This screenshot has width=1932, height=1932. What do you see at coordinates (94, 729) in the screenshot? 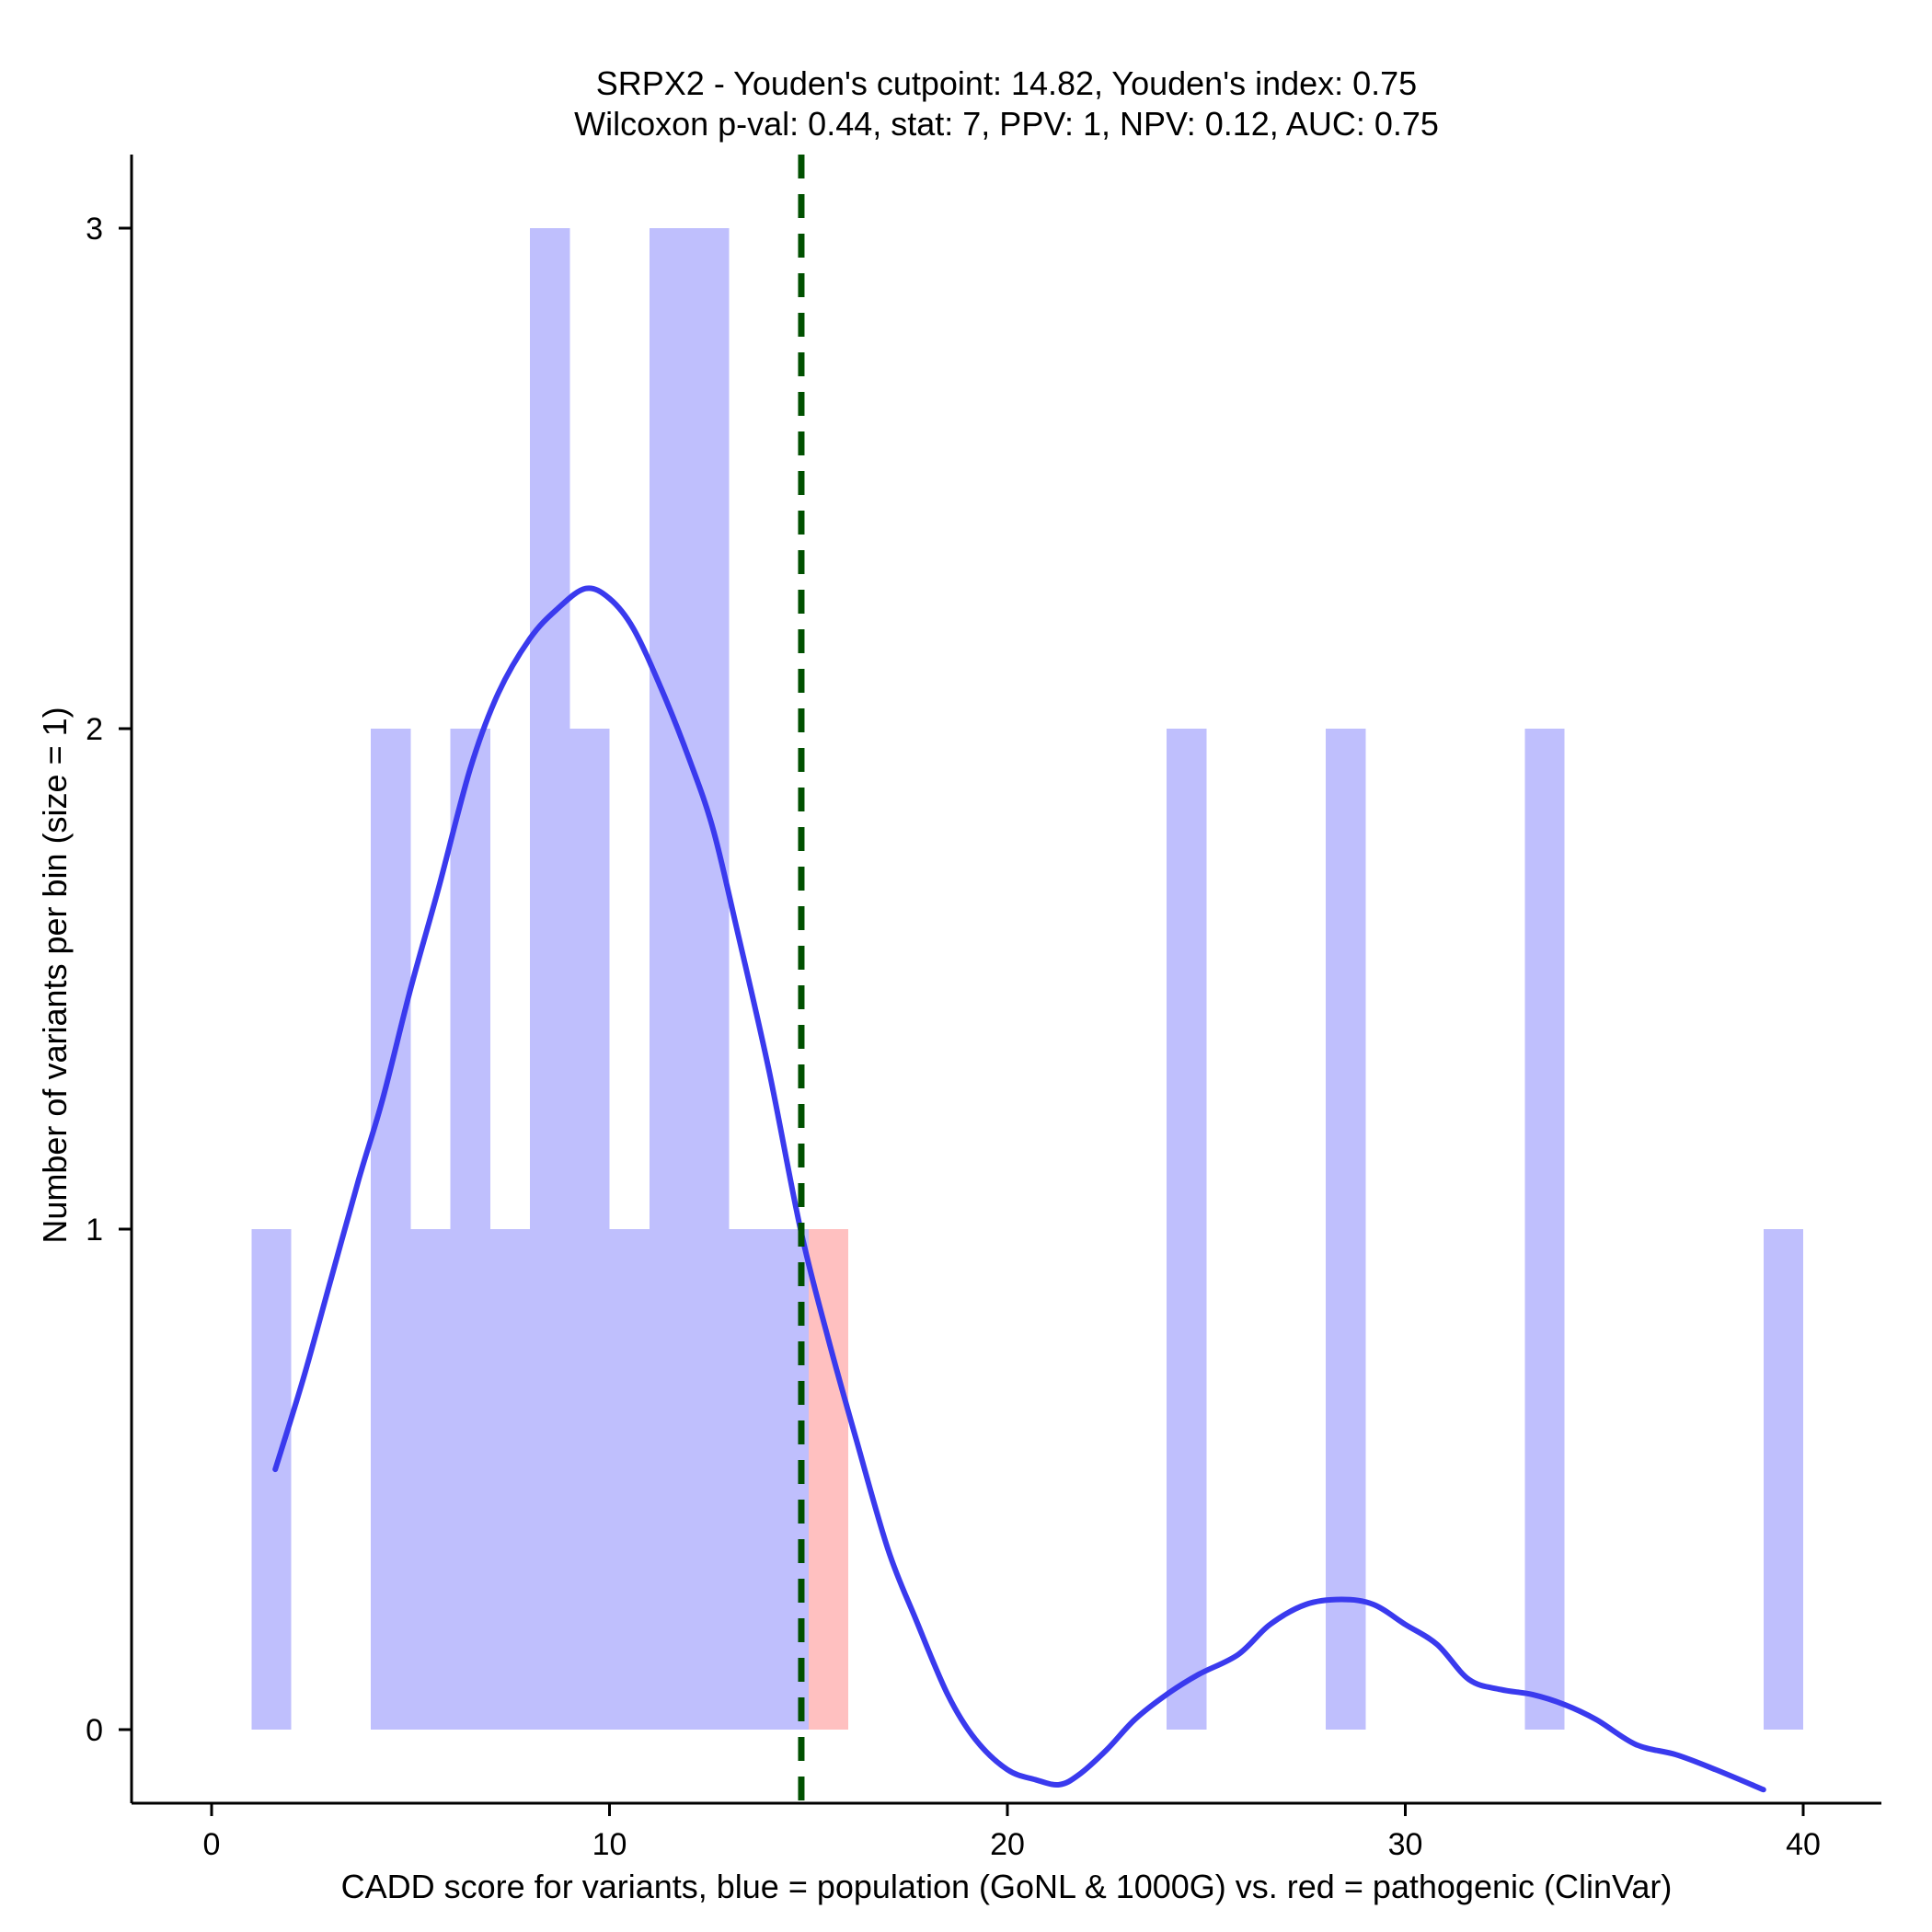
I see `y-tick-label-2: 2` at bounding box center [94, 729].